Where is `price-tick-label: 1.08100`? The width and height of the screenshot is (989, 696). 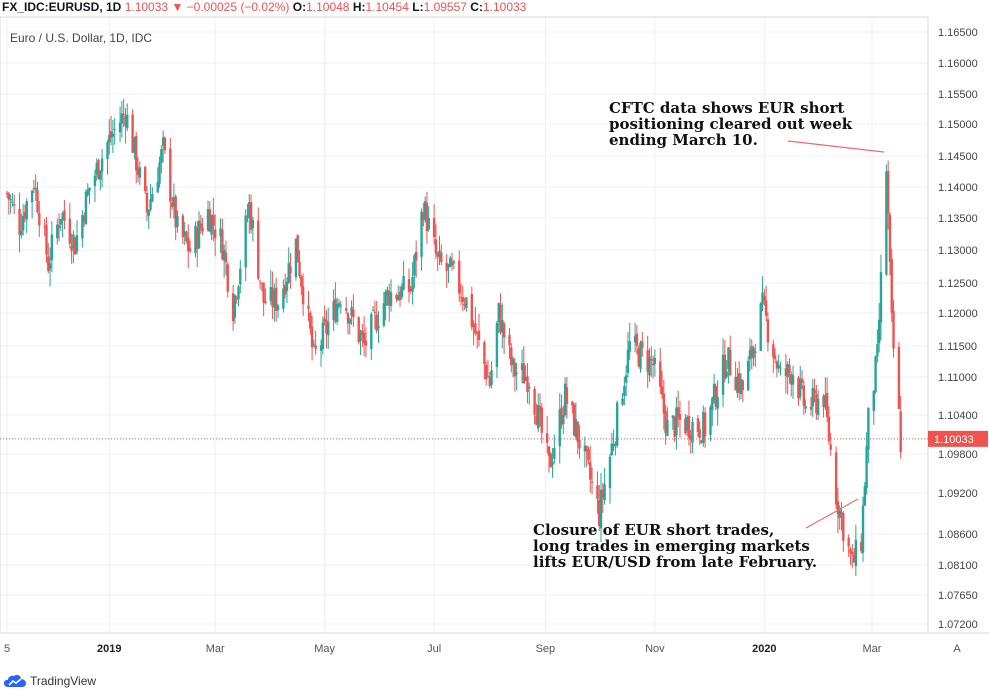
price-tick-label: 1.08100 is located at coordinates (958, 566).